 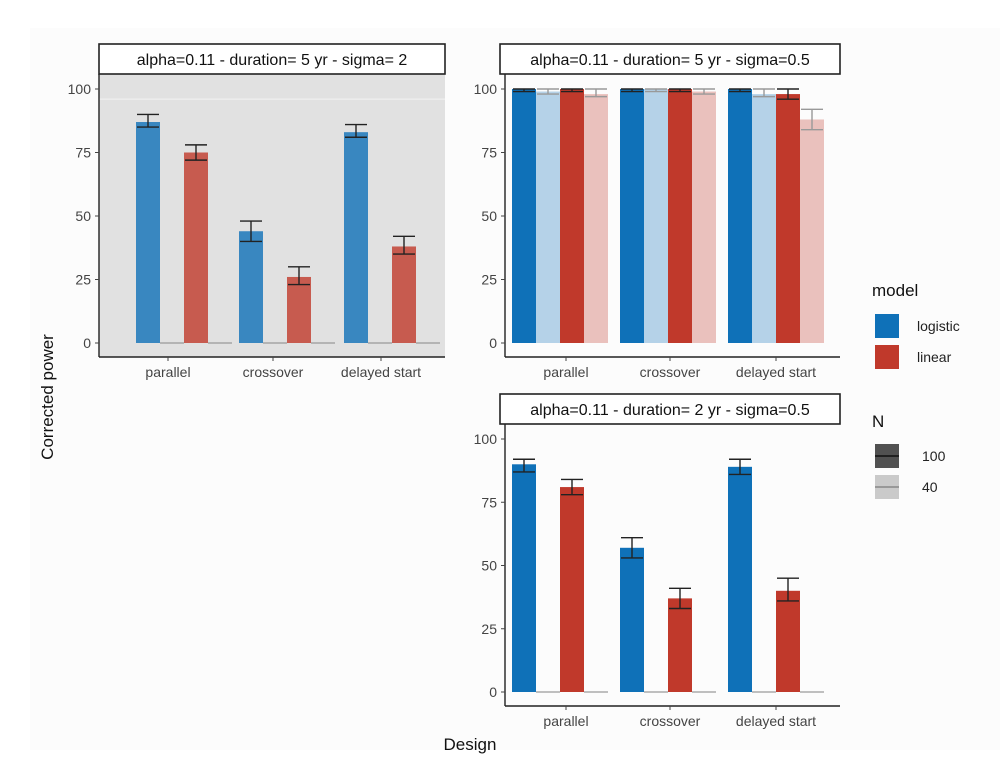 What do you see at coordinates (938, 326) in the screenshot?
I see `legend-logistic-label: logistic` at bounding box center [938, 326].